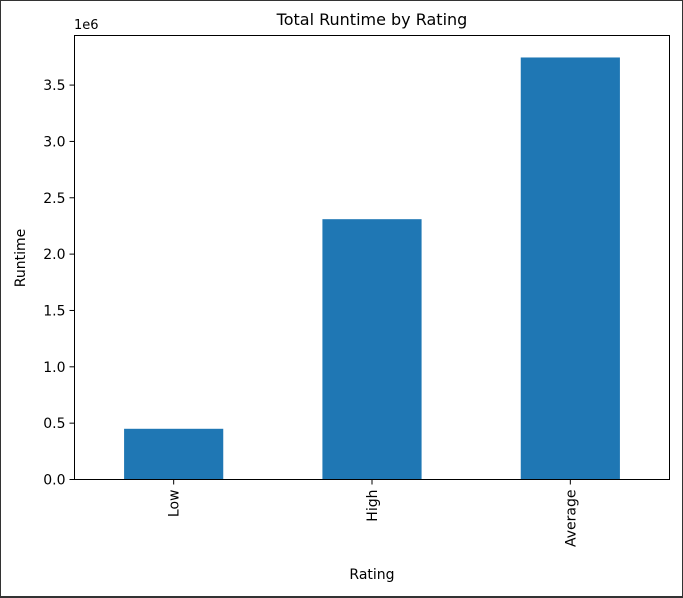 This screenshot has height=598, width=683. I want to click on x-axis-ticks: Low High Average, so click(373, 513).